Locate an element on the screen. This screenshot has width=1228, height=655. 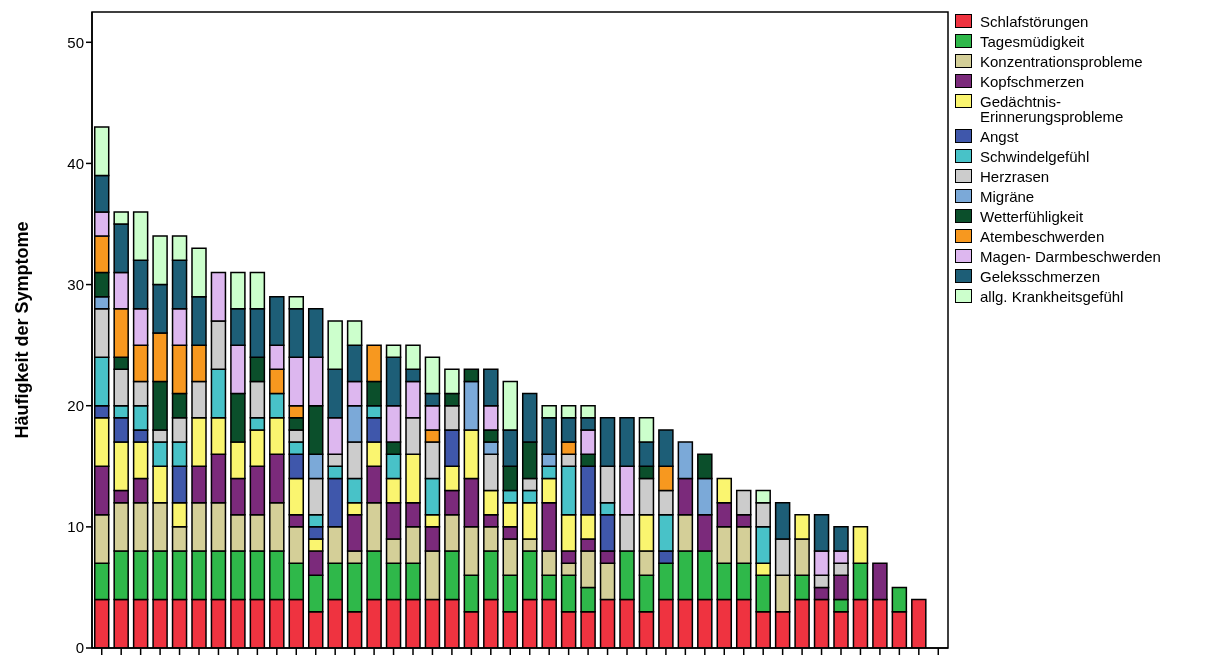
y-tick-label: 50 is located at coordinates (75, 42).